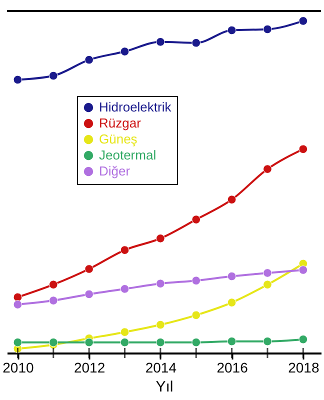  Describe the element at coordinates (135, 107) in the screenshot. I see `legend-label: Hidroelektrik` at that location.